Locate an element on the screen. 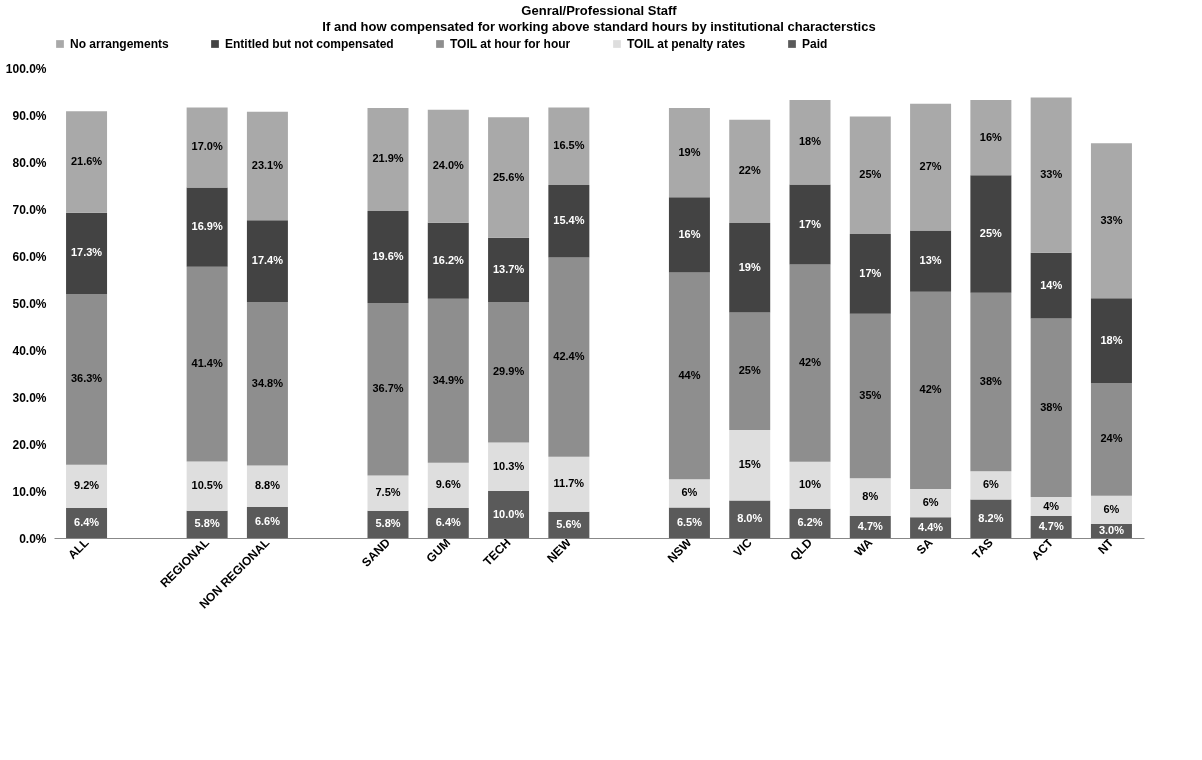  data-label: 23.1% is located at coordinates (267, 164).